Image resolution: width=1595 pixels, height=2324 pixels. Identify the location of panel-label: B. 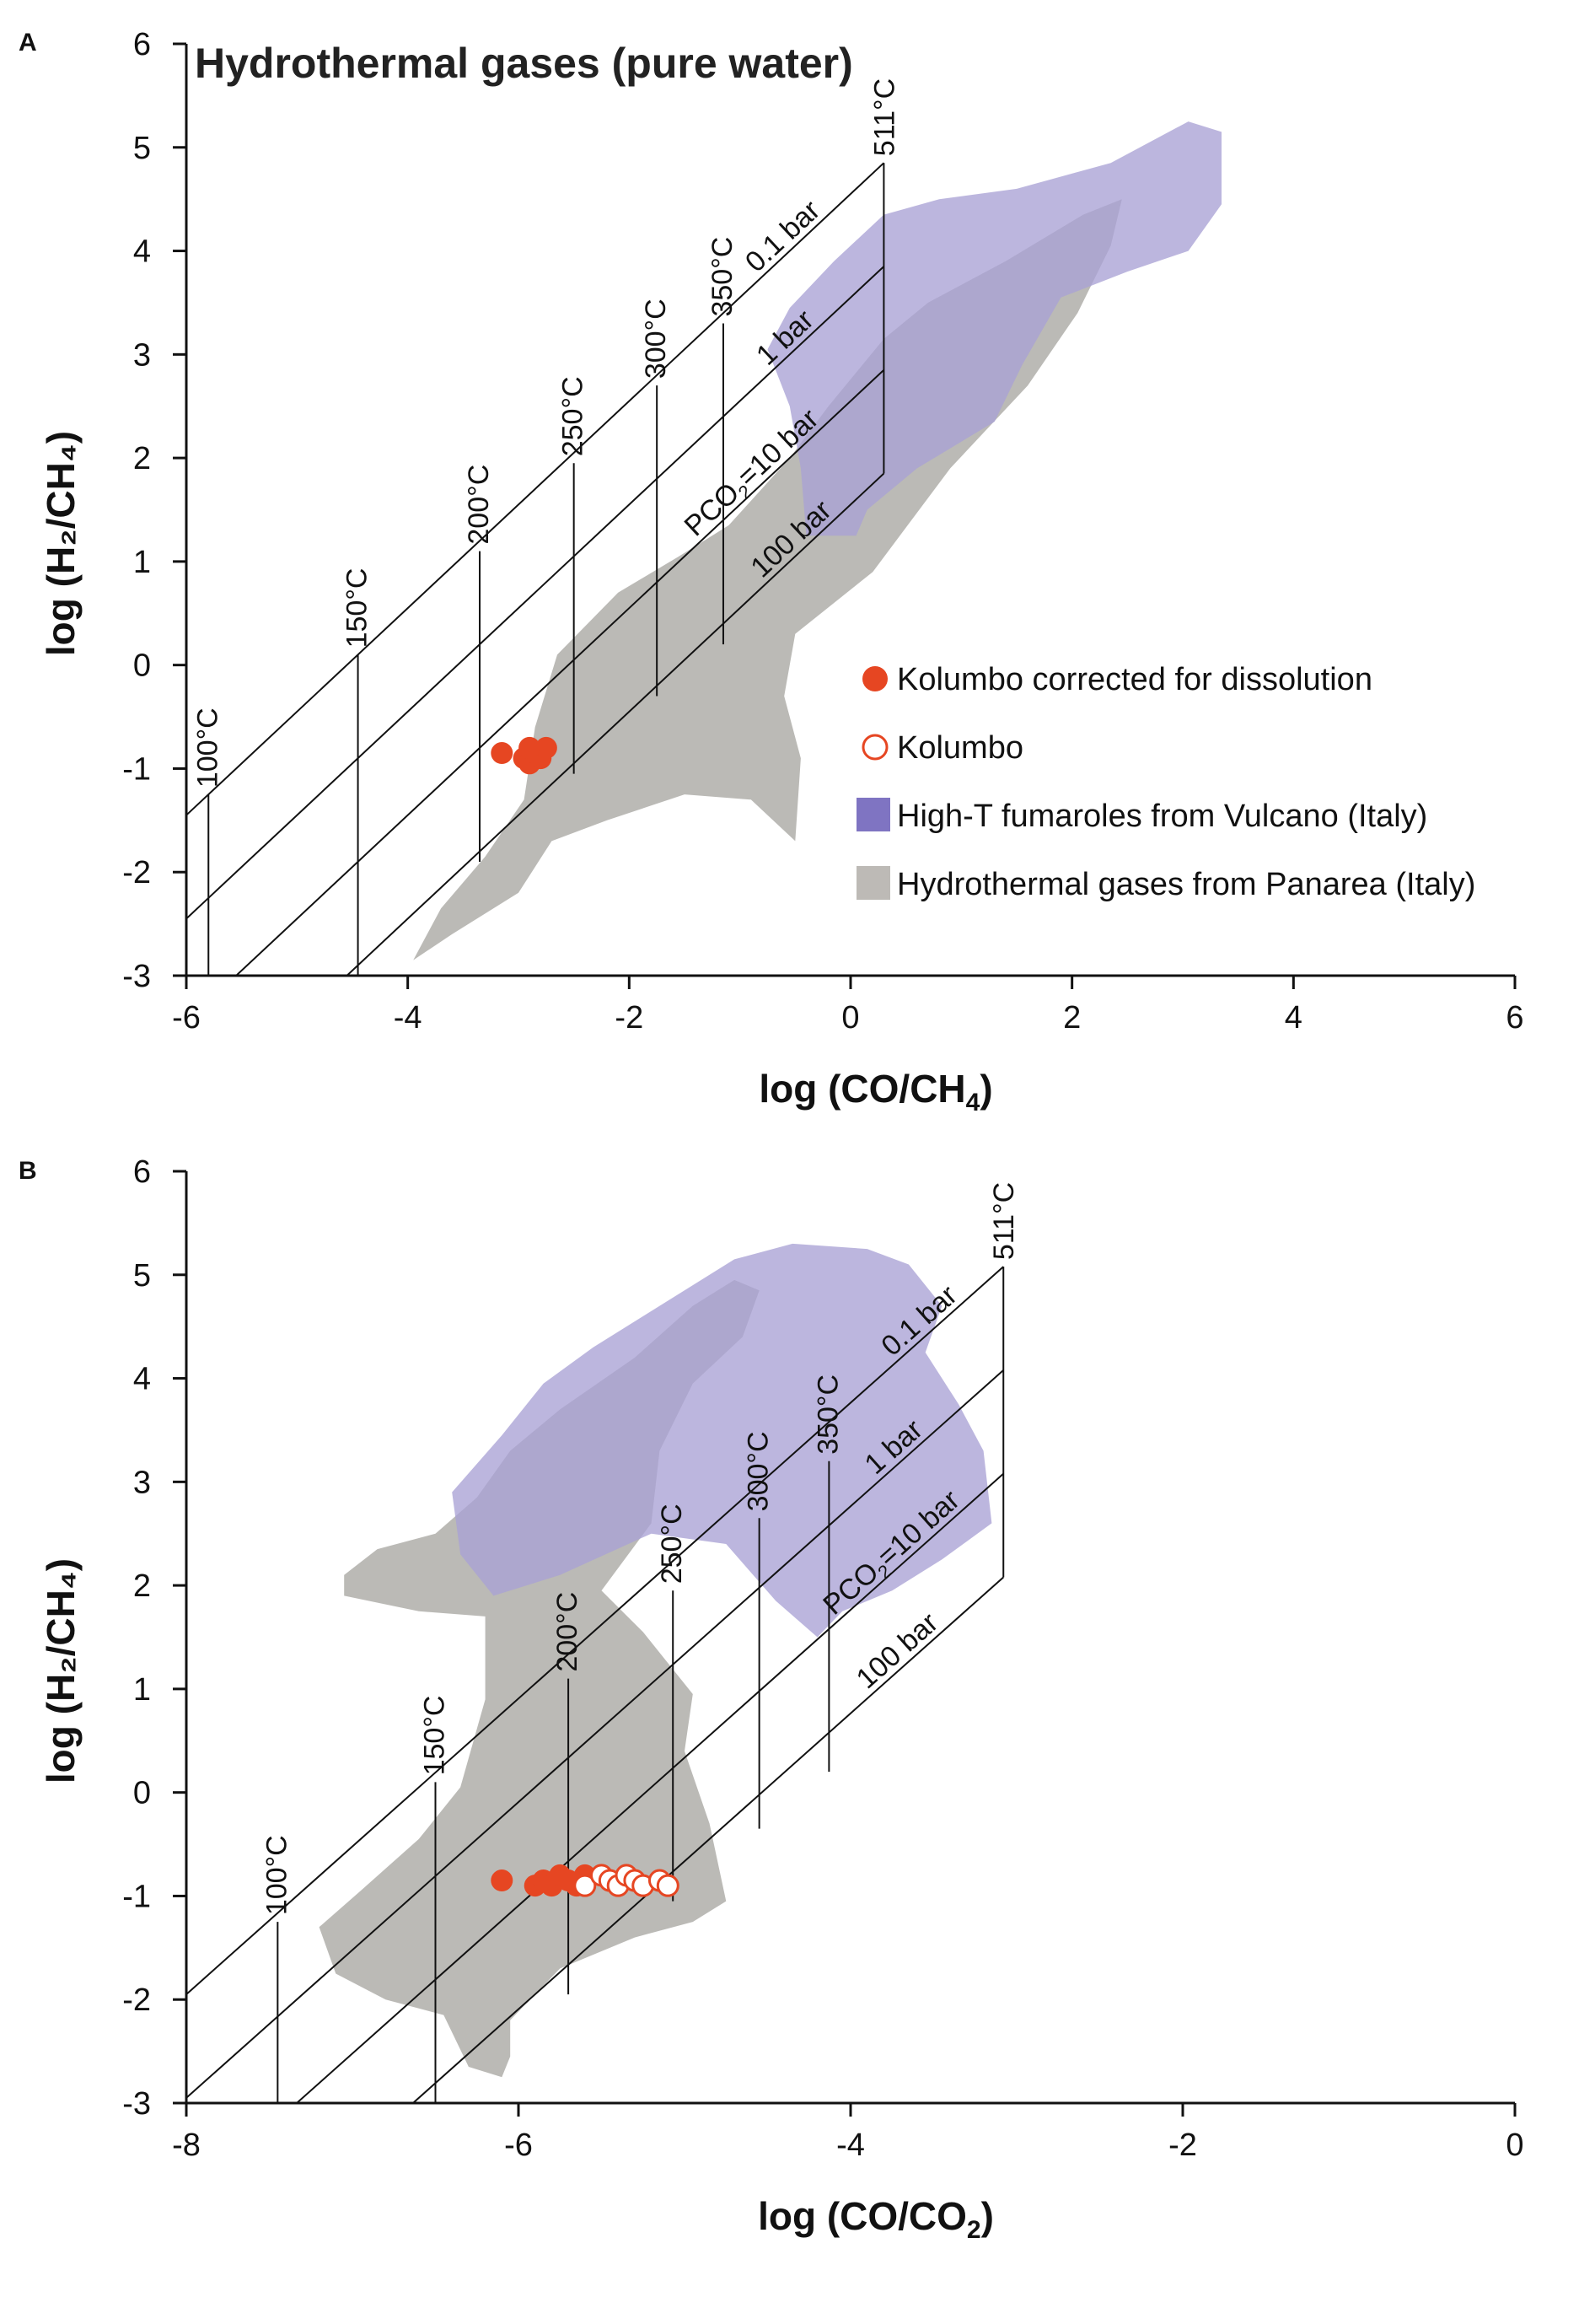
(28, 1171).